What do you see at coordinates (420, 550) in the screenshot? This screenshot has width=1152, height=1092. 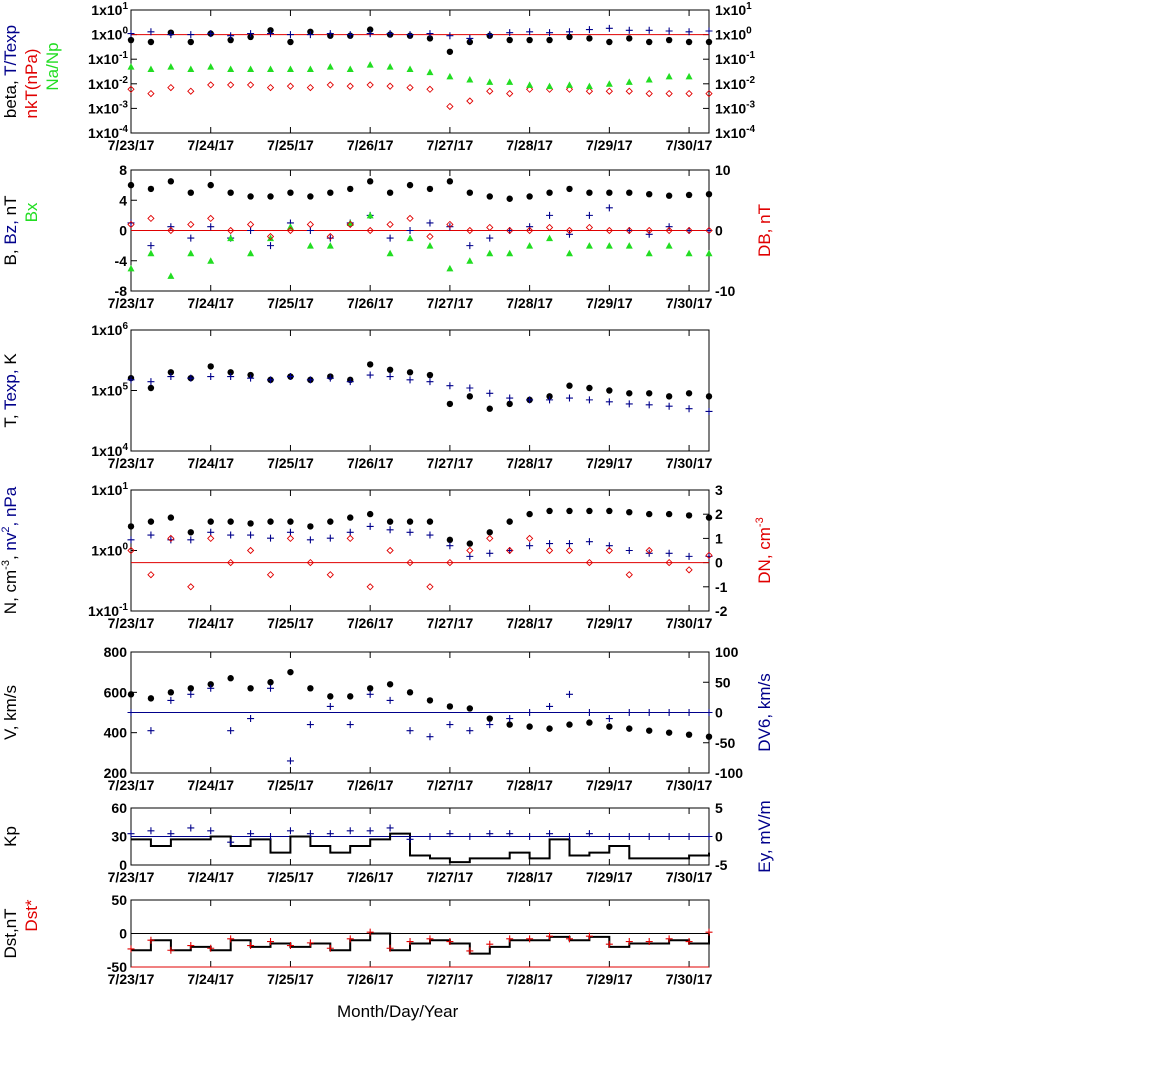 I see `panel-frame` at bounding box center [420, 550].